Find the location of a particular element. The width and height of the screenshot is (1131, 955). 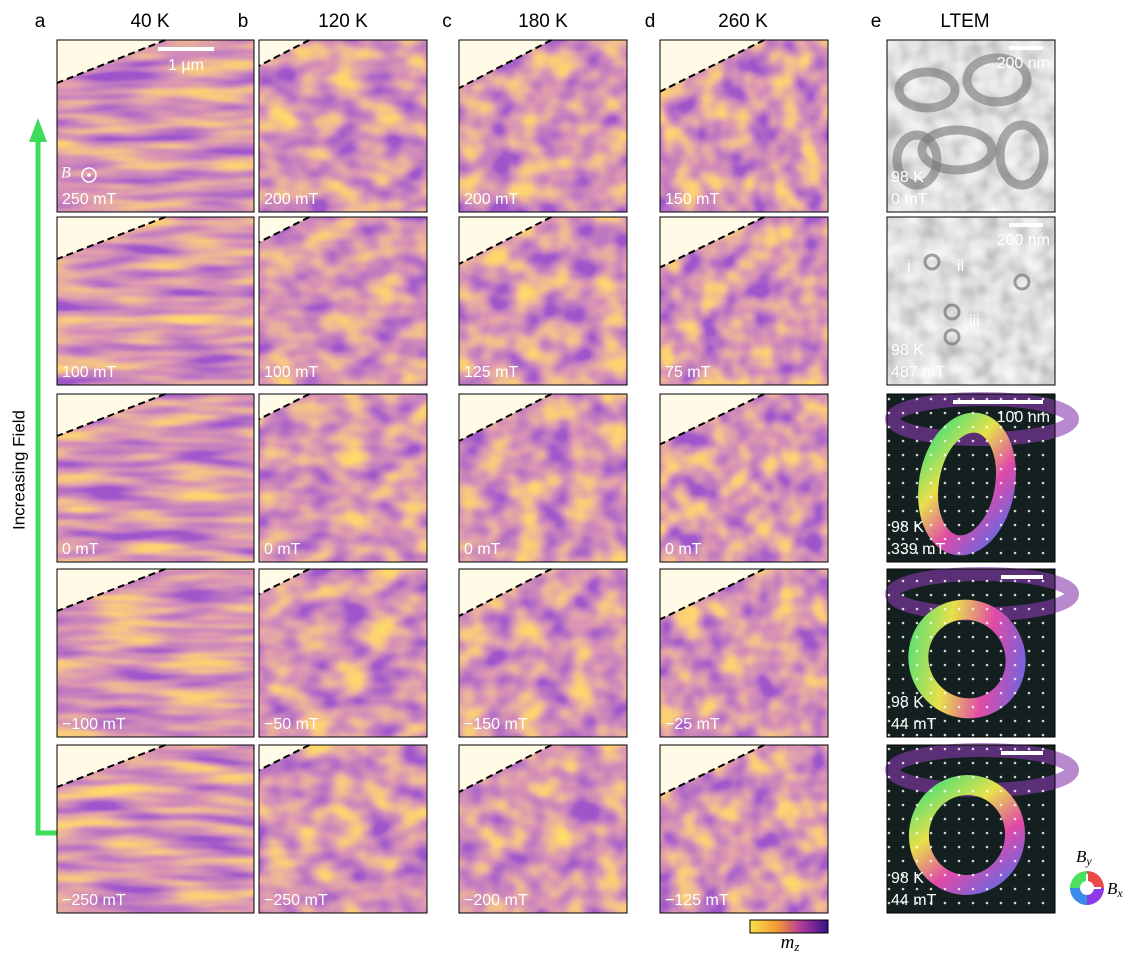

panel-letter: e is located at coordinates (876, 21).